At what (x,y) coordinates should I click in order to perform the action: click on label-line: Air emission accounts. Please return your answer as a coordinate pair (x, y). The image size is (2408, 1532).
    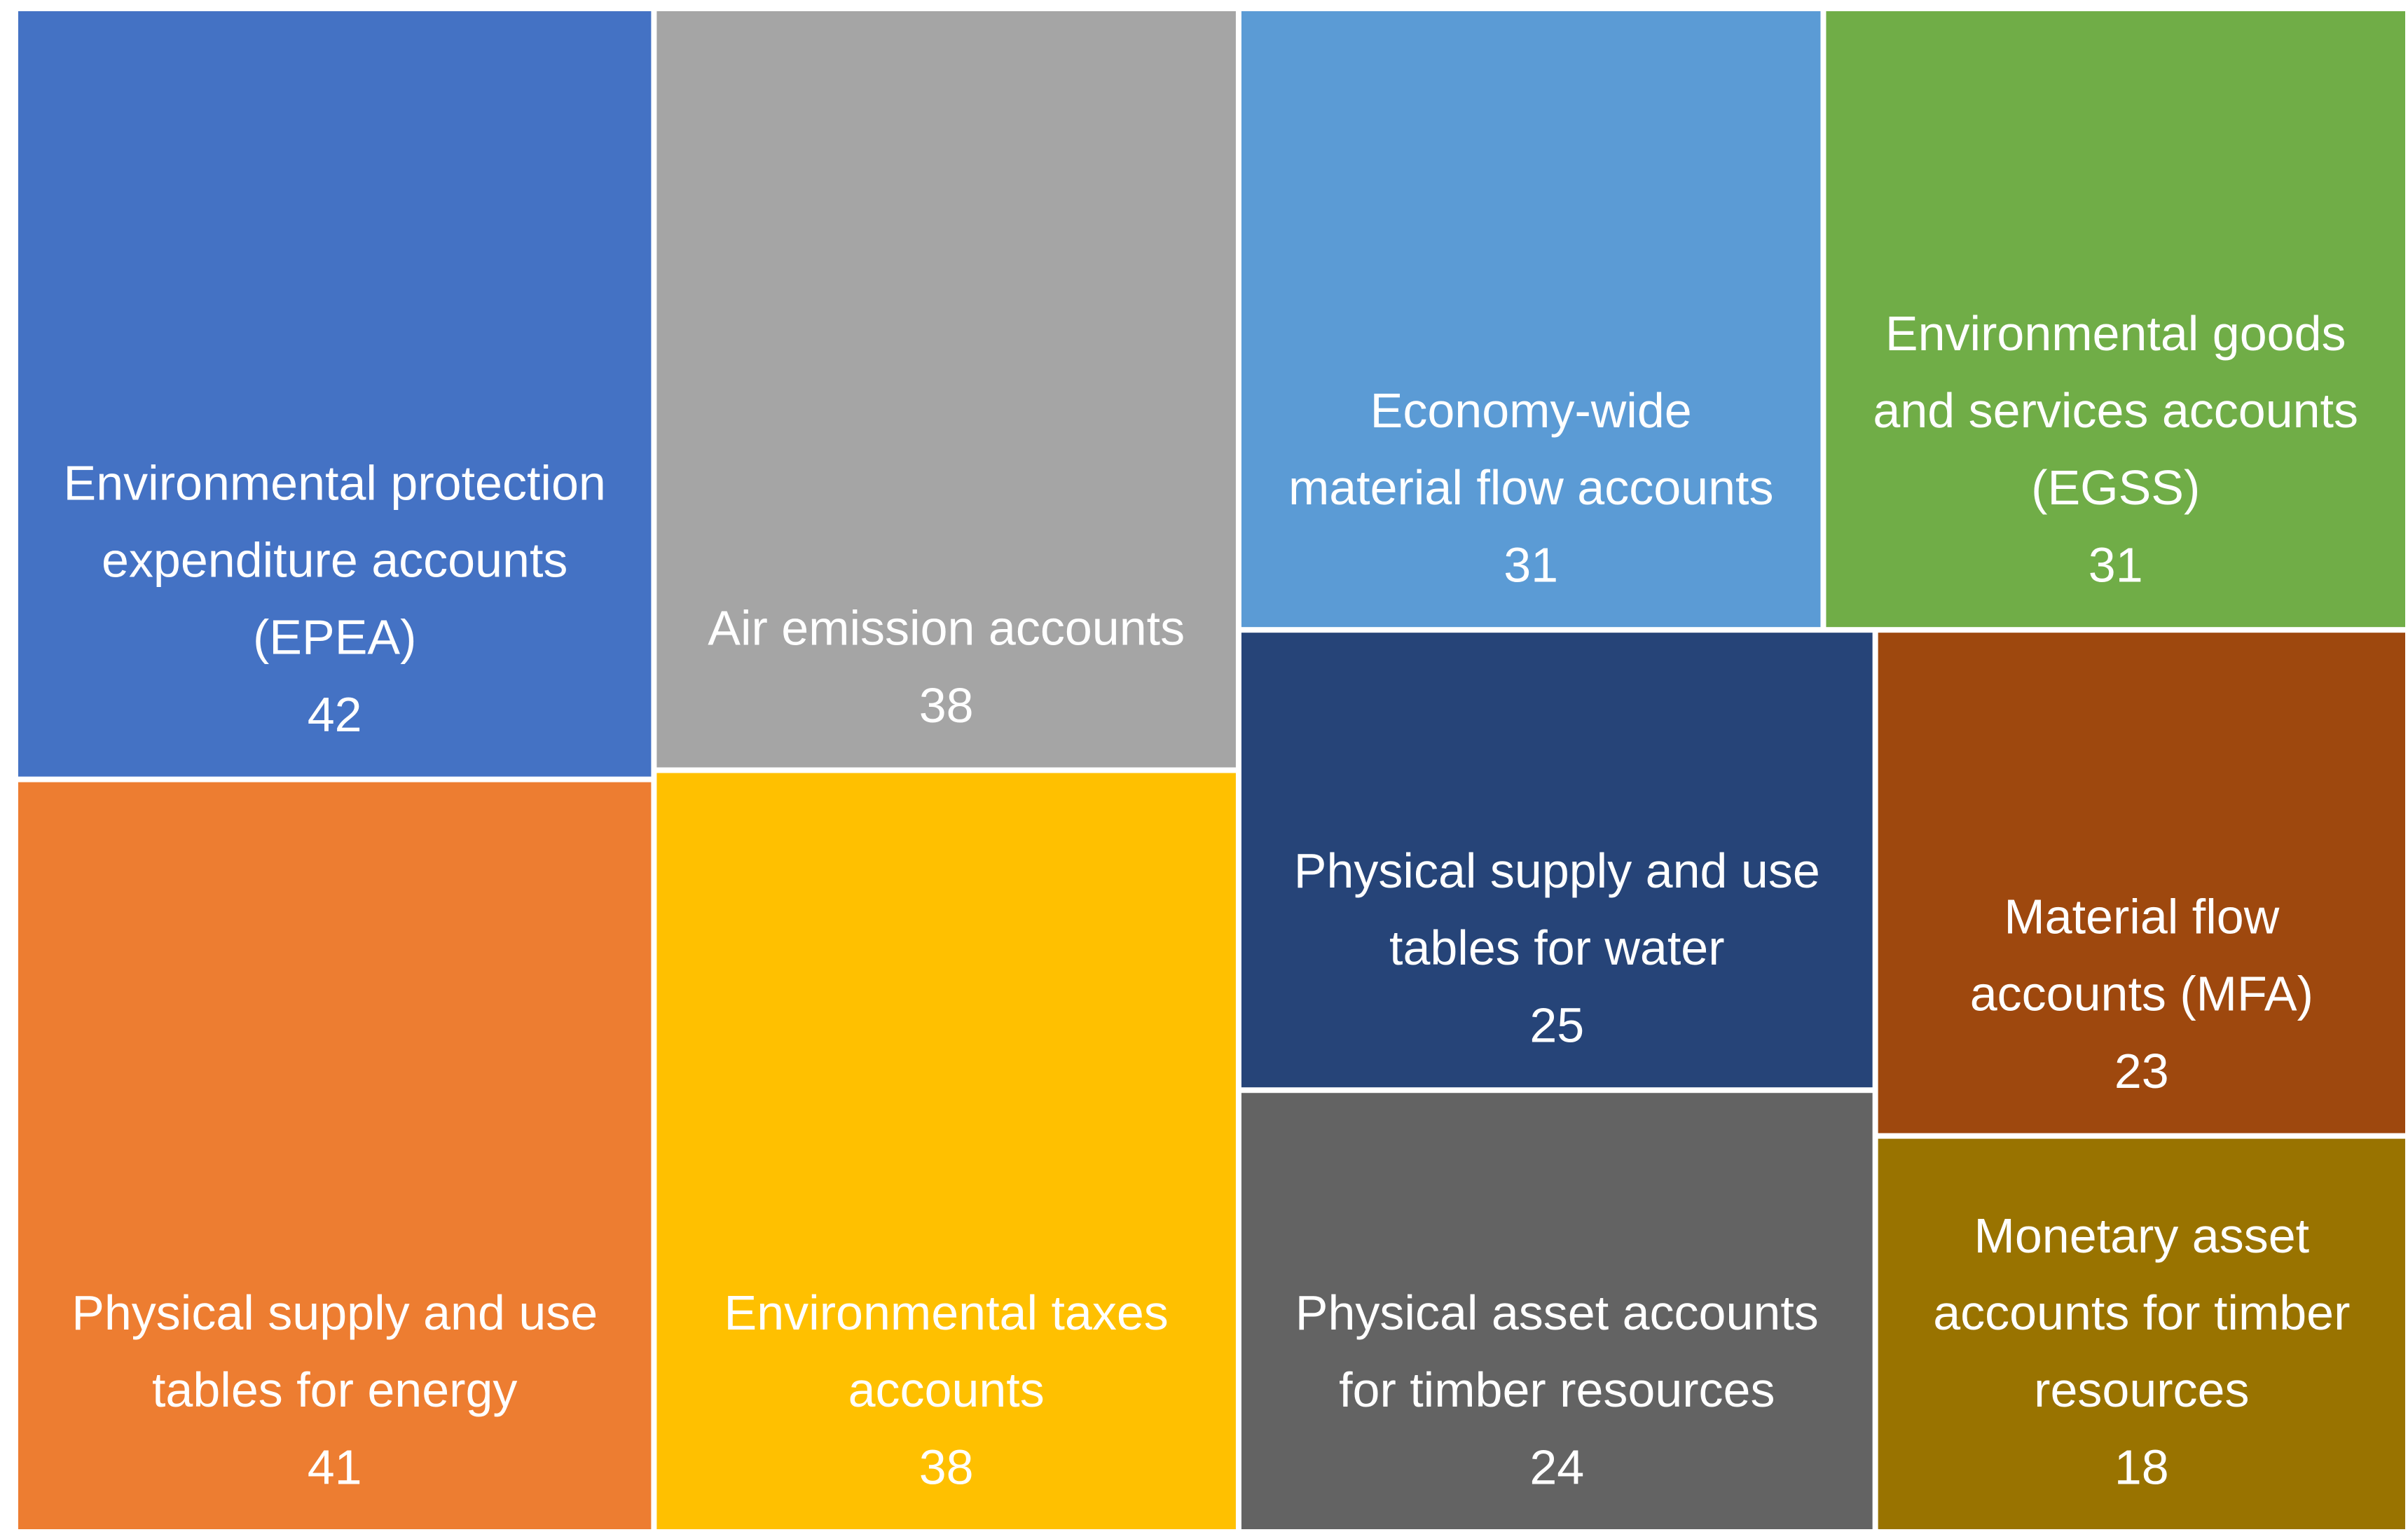
    Looking at the image, I should click on (947, 628).